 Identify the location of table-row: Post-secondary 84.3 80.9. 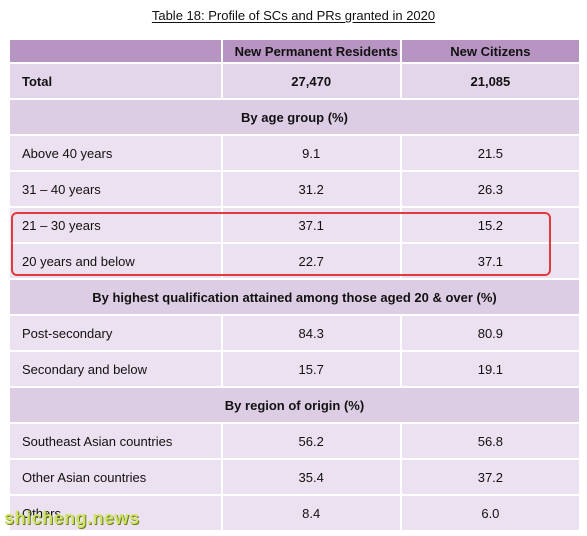
(294, 333).